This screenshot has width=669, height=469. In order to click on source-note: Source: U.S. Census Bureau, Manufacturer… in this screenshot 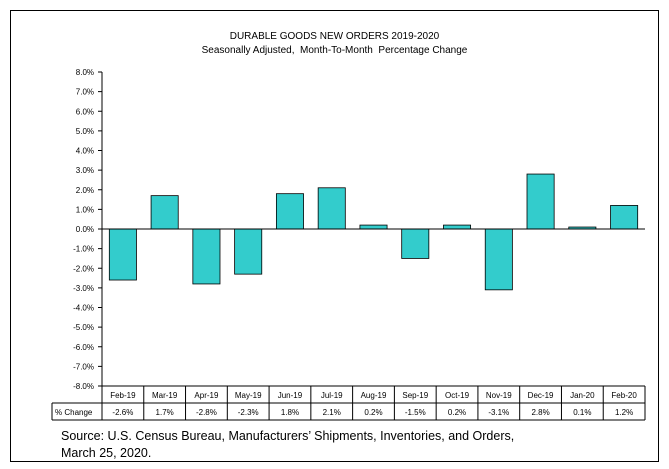, I will do `click(351, 445)`.